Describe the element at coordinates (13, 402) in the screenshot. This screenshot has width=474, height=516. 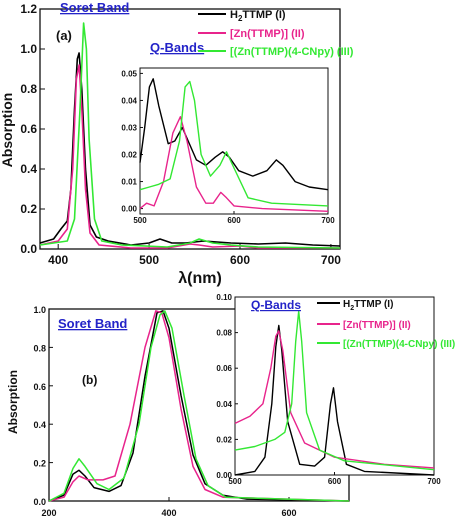
I see `y-axis-label-b: Absorption` at that location.